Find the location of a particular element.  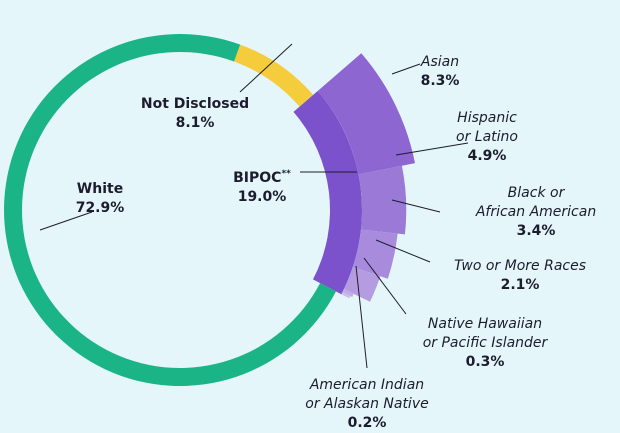

breakdown-label: or Latino is located at coordinates (487, 137).